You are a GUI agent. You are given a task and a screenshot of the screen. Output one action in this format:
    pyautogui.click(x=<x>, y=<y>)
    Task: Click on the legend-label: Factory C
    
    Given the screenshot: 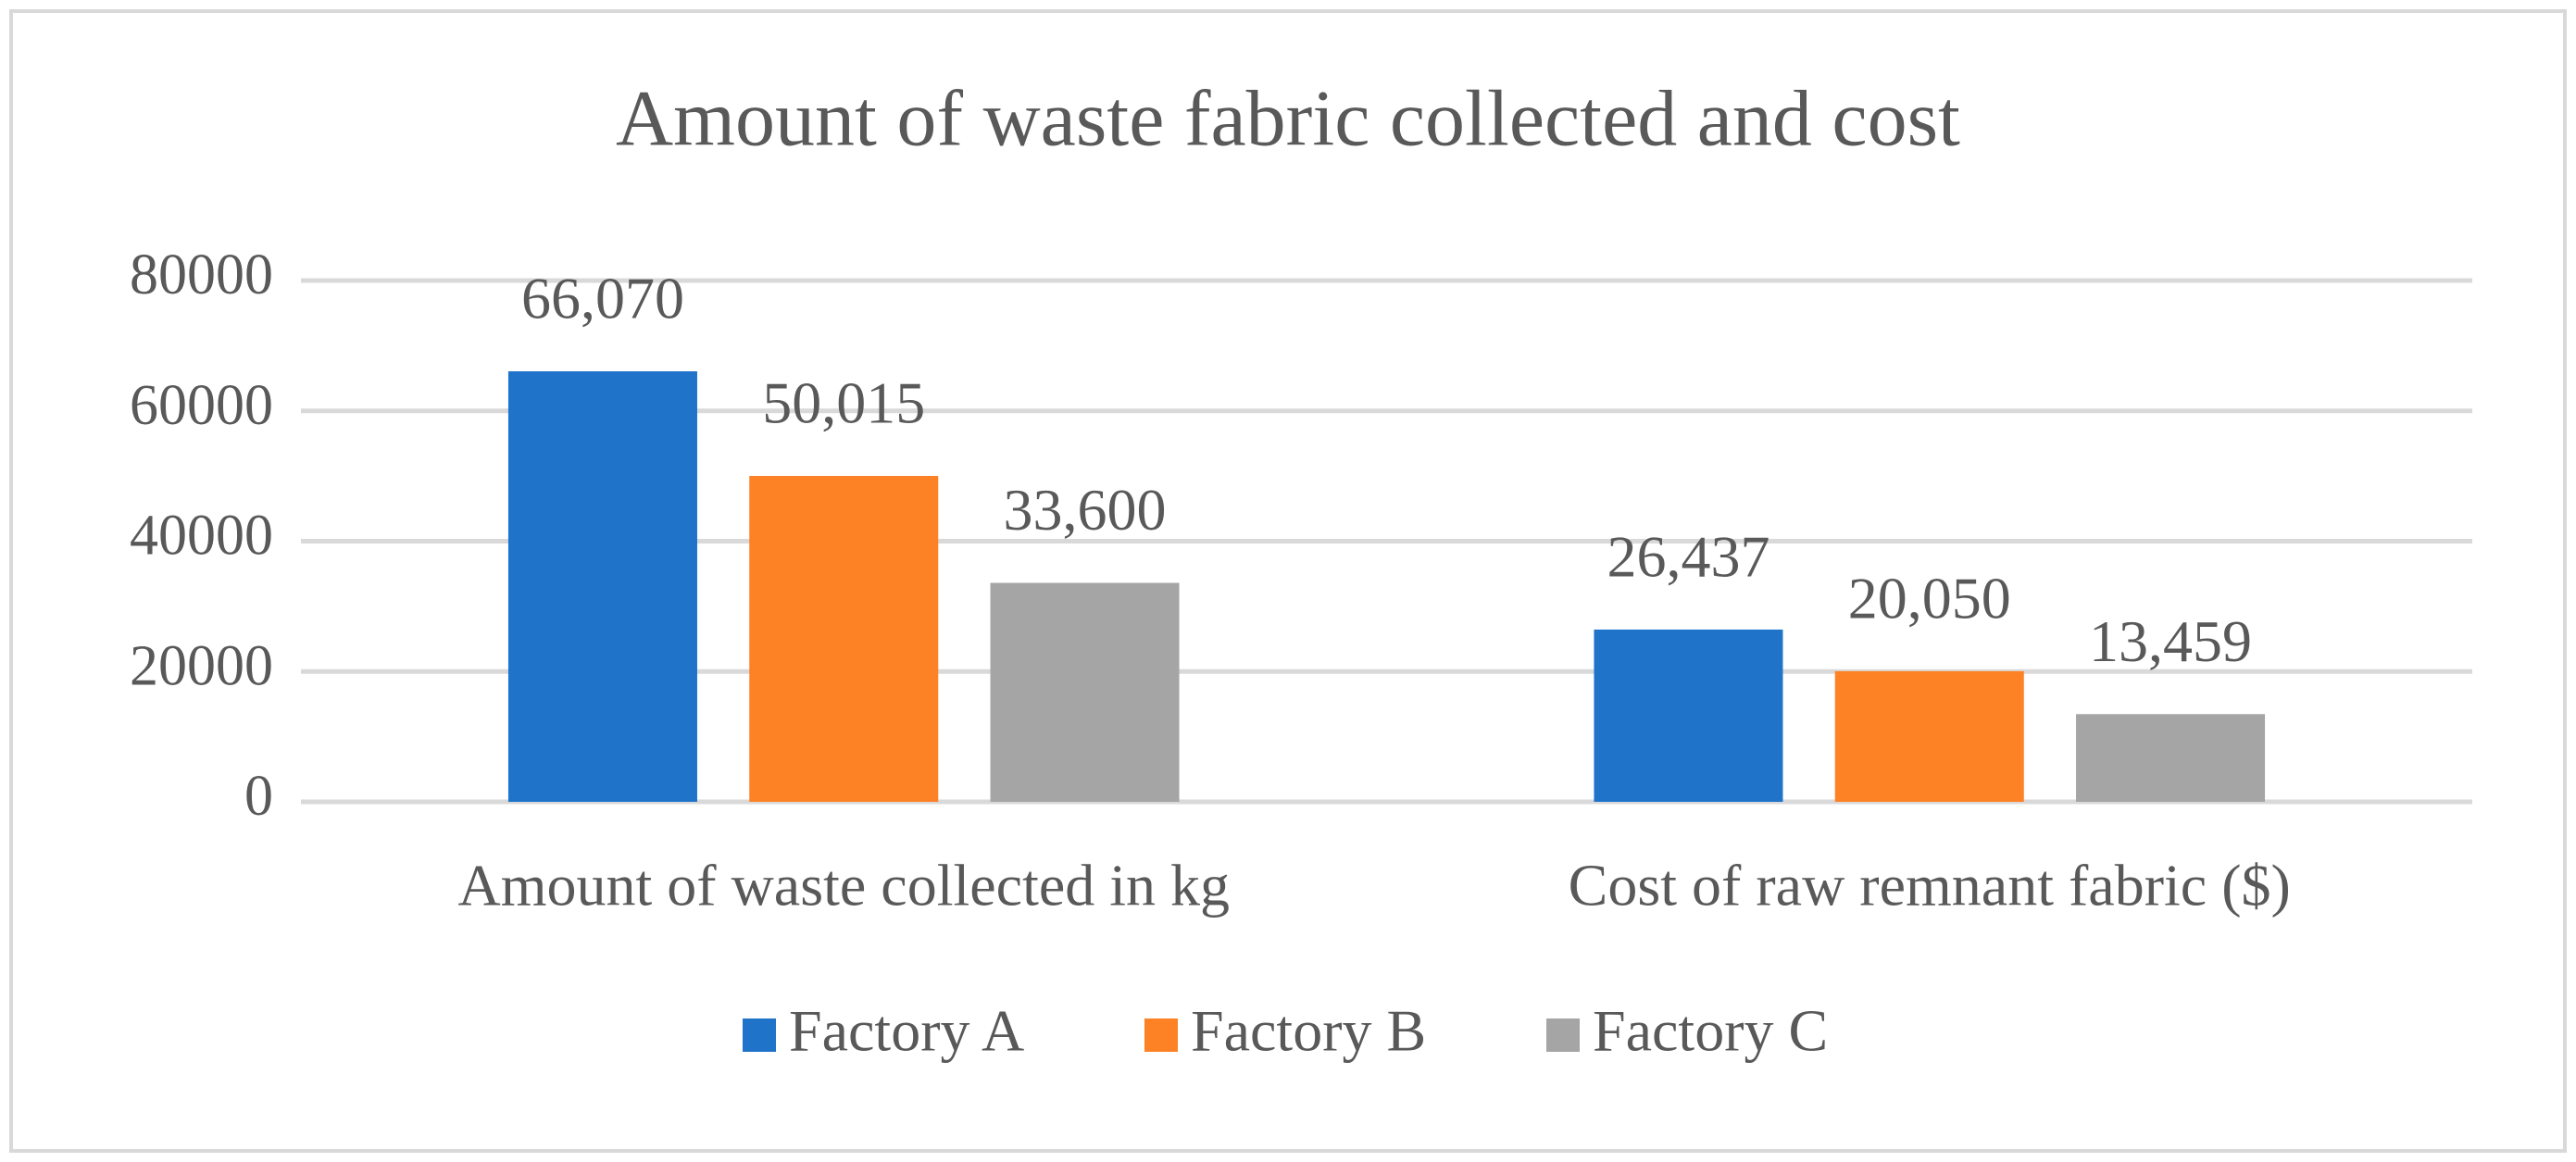 What is the action you would take?
    pyautogui.click(x=1710, y=1031)
    